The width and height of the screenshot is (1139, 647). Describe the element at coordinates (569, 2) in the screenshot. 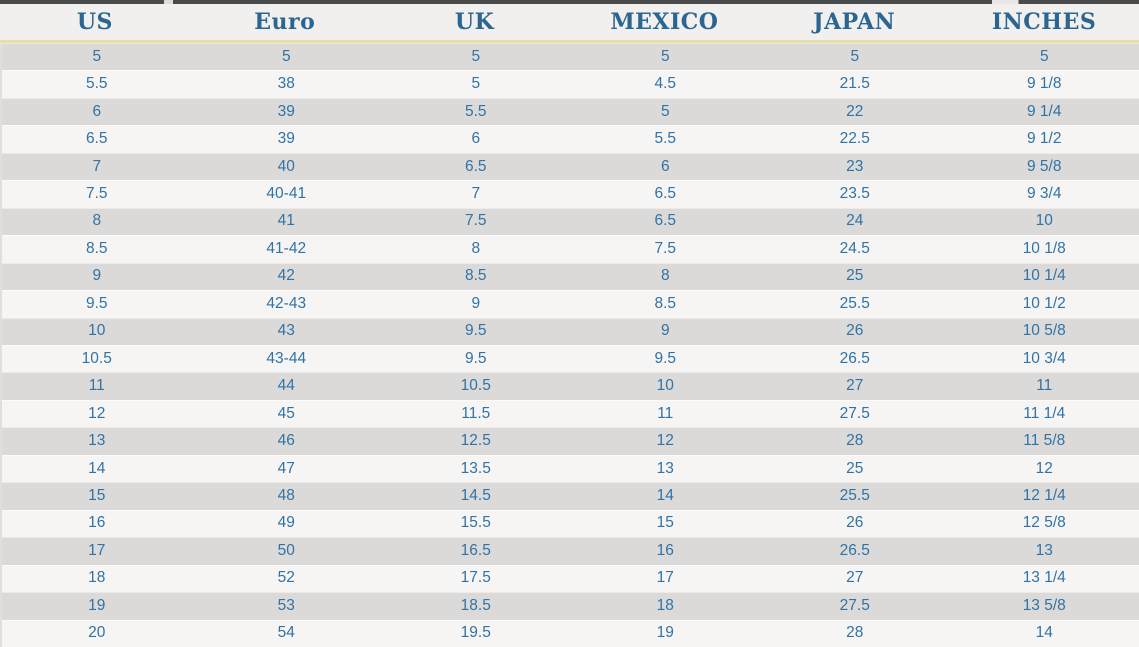

I see `table-top-border` at that location.